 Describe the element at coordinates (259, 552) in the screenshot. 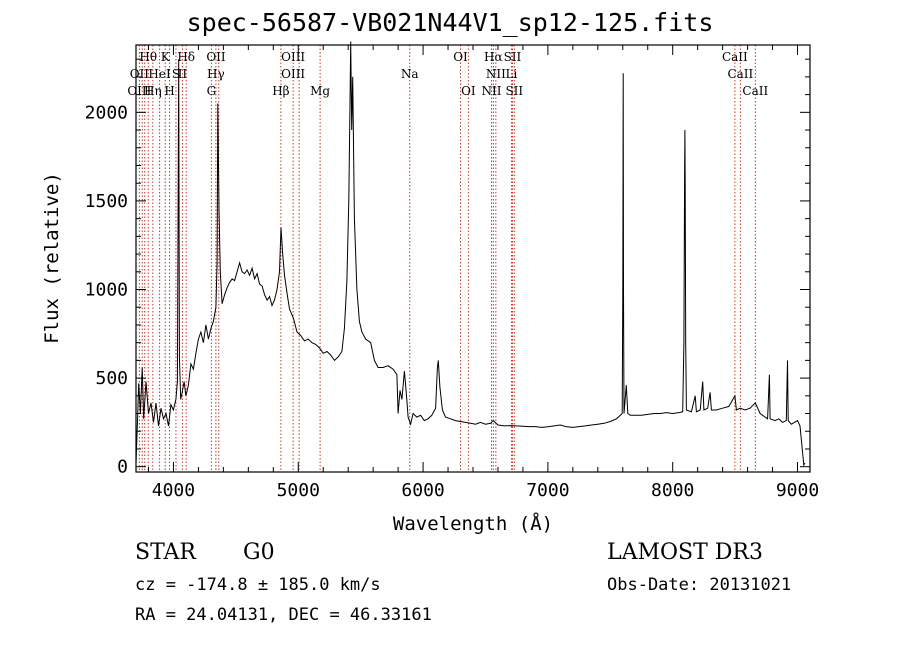

I see `subclass: G0` at that location.